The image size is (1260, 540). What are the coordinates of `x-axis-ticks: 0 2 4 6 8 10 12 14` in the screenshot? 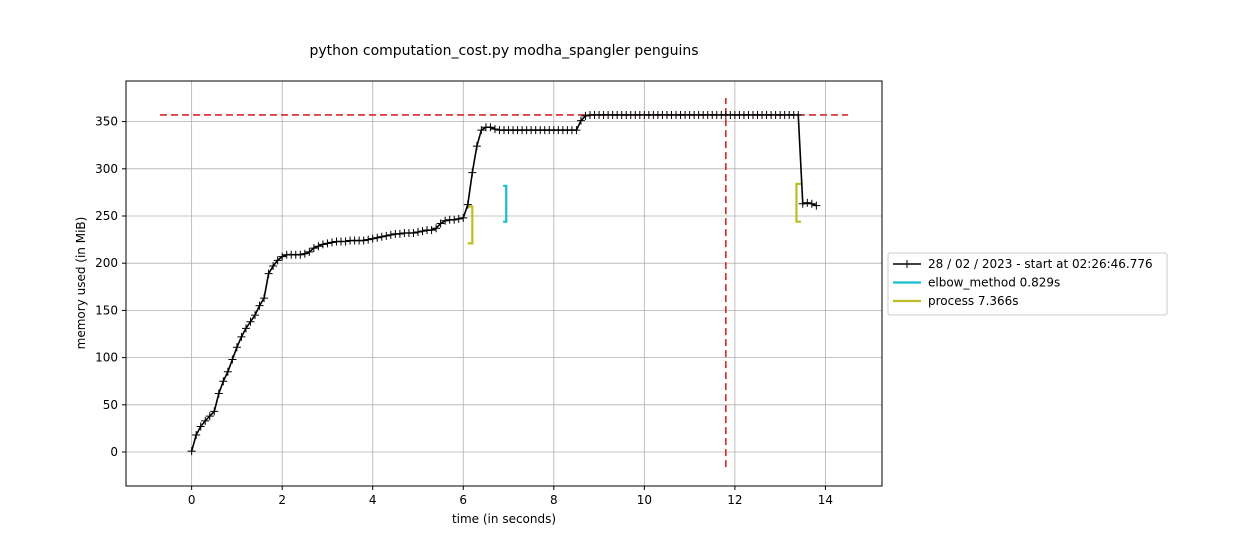 It's located at (510, 496).